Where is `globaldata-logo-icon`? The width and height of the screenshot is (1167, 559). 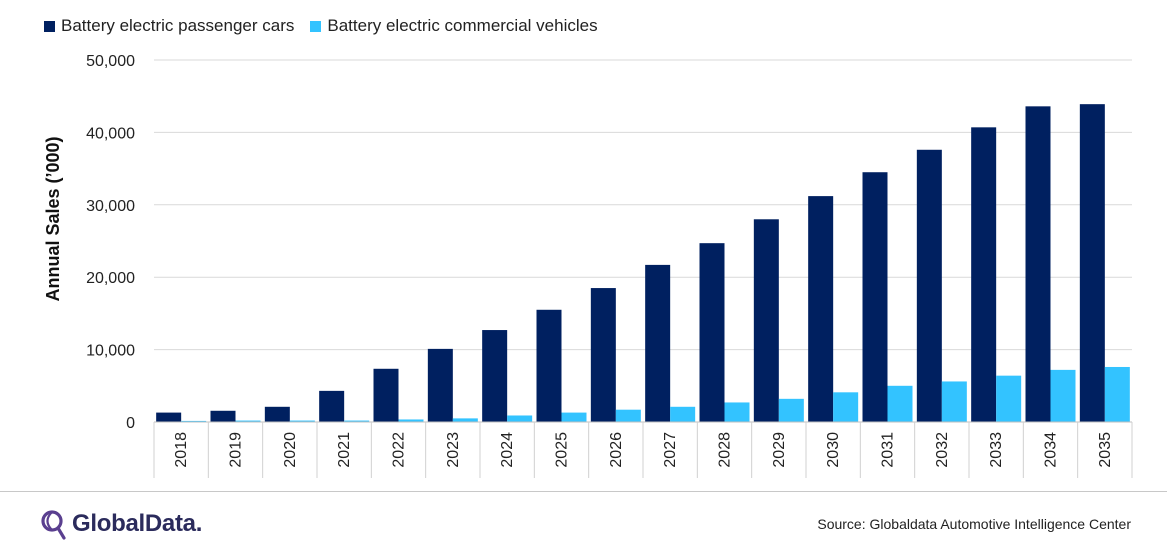
globaldata-logo-icon is located at coordinates (53, 525).